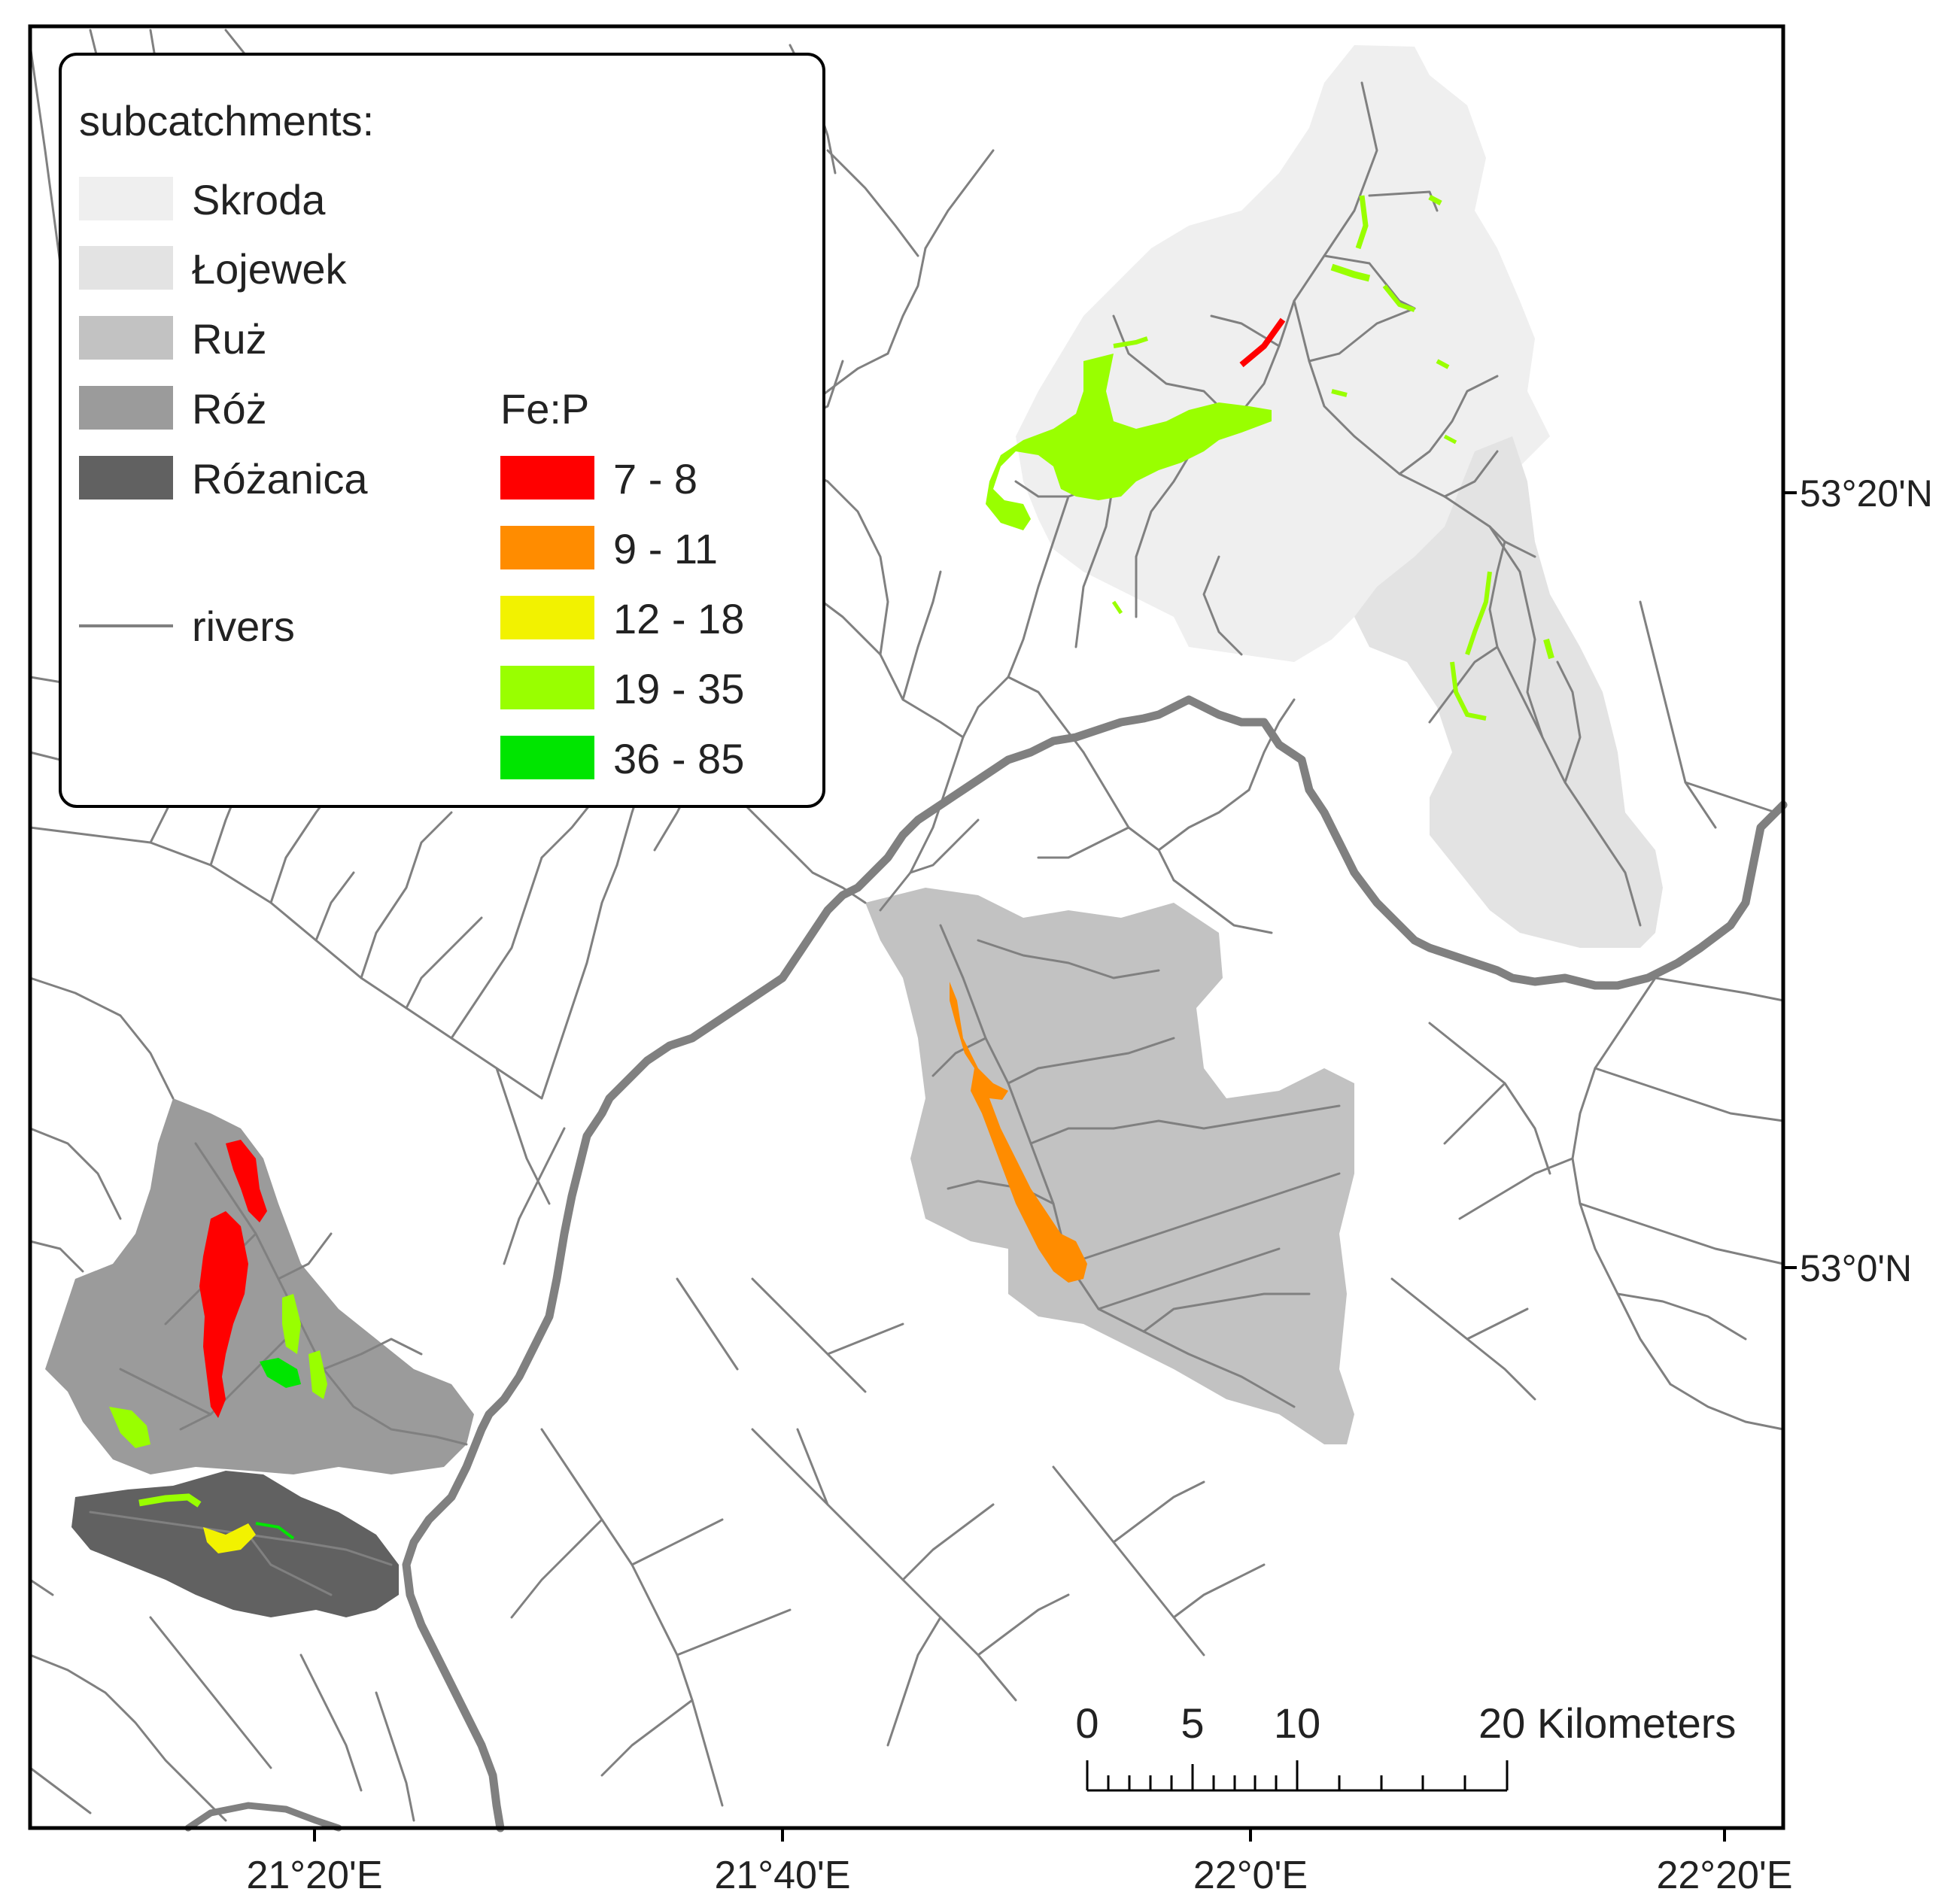 This screenshot has width=1954, height=1904. I want to click on legend-label-rozanica: Różanica, so click(280, 479).